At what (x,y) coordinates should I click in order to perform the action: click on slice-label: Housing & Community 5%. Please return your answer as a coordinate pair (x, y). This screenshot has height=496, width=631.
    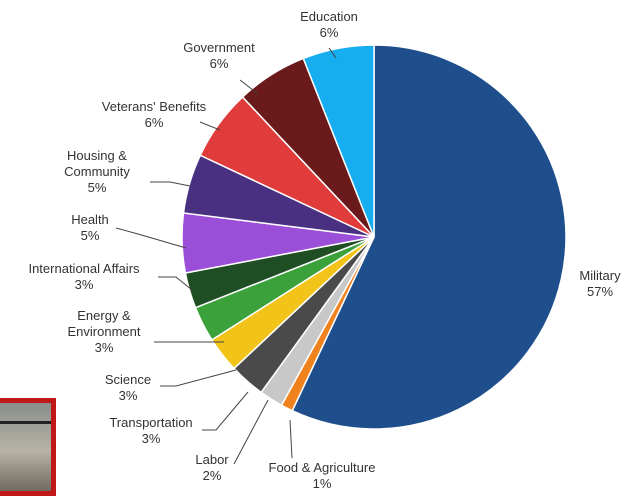
    Looking at the image, I should click on (97, 171).